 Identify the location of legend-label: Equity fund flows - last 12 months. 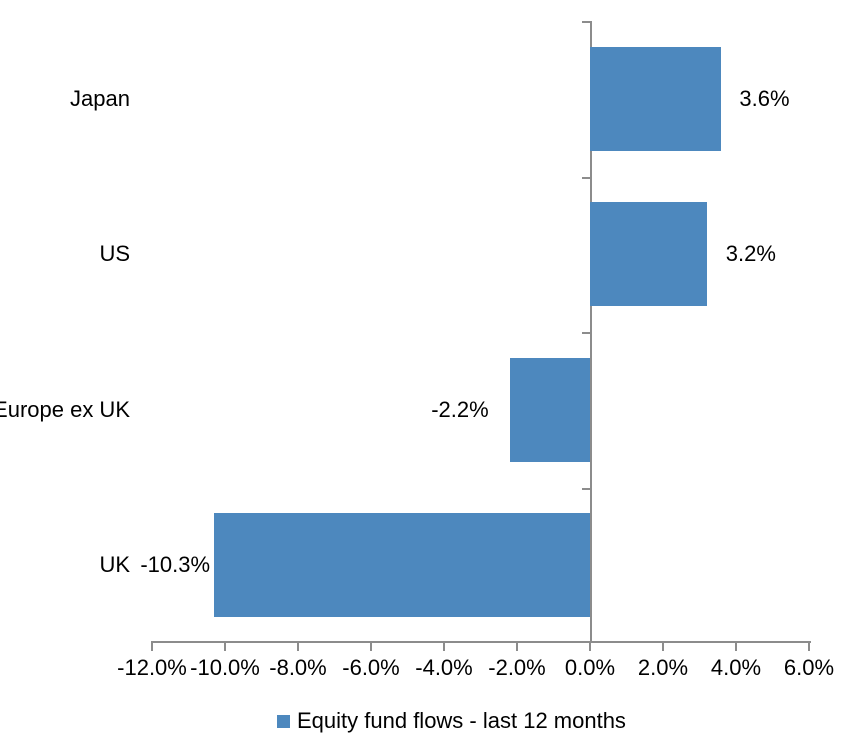
(461, 720).